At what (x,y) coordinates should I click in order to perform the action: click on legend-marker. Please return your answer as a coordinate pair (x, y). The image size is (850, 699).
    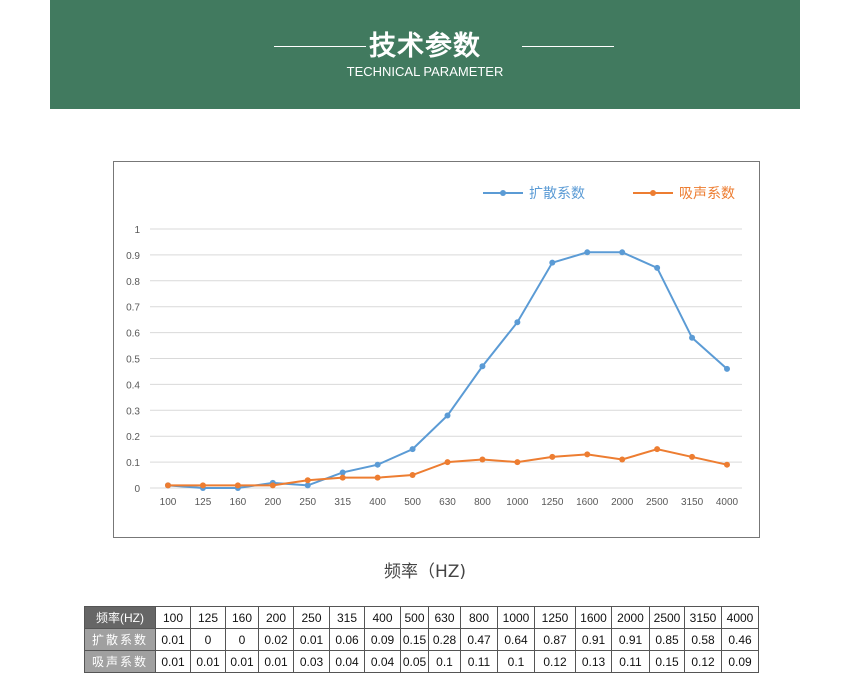
    Looking at the image, I should click on (653, 193).